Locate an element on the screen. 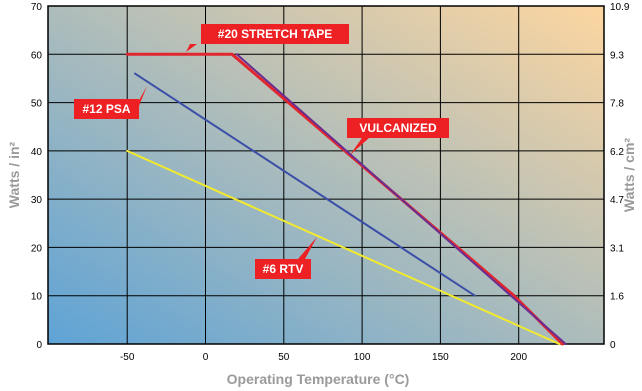 The width and height of the screenshot is (642, 391). y2-tick-label: 9.3 is located at coordinates (617, 55).